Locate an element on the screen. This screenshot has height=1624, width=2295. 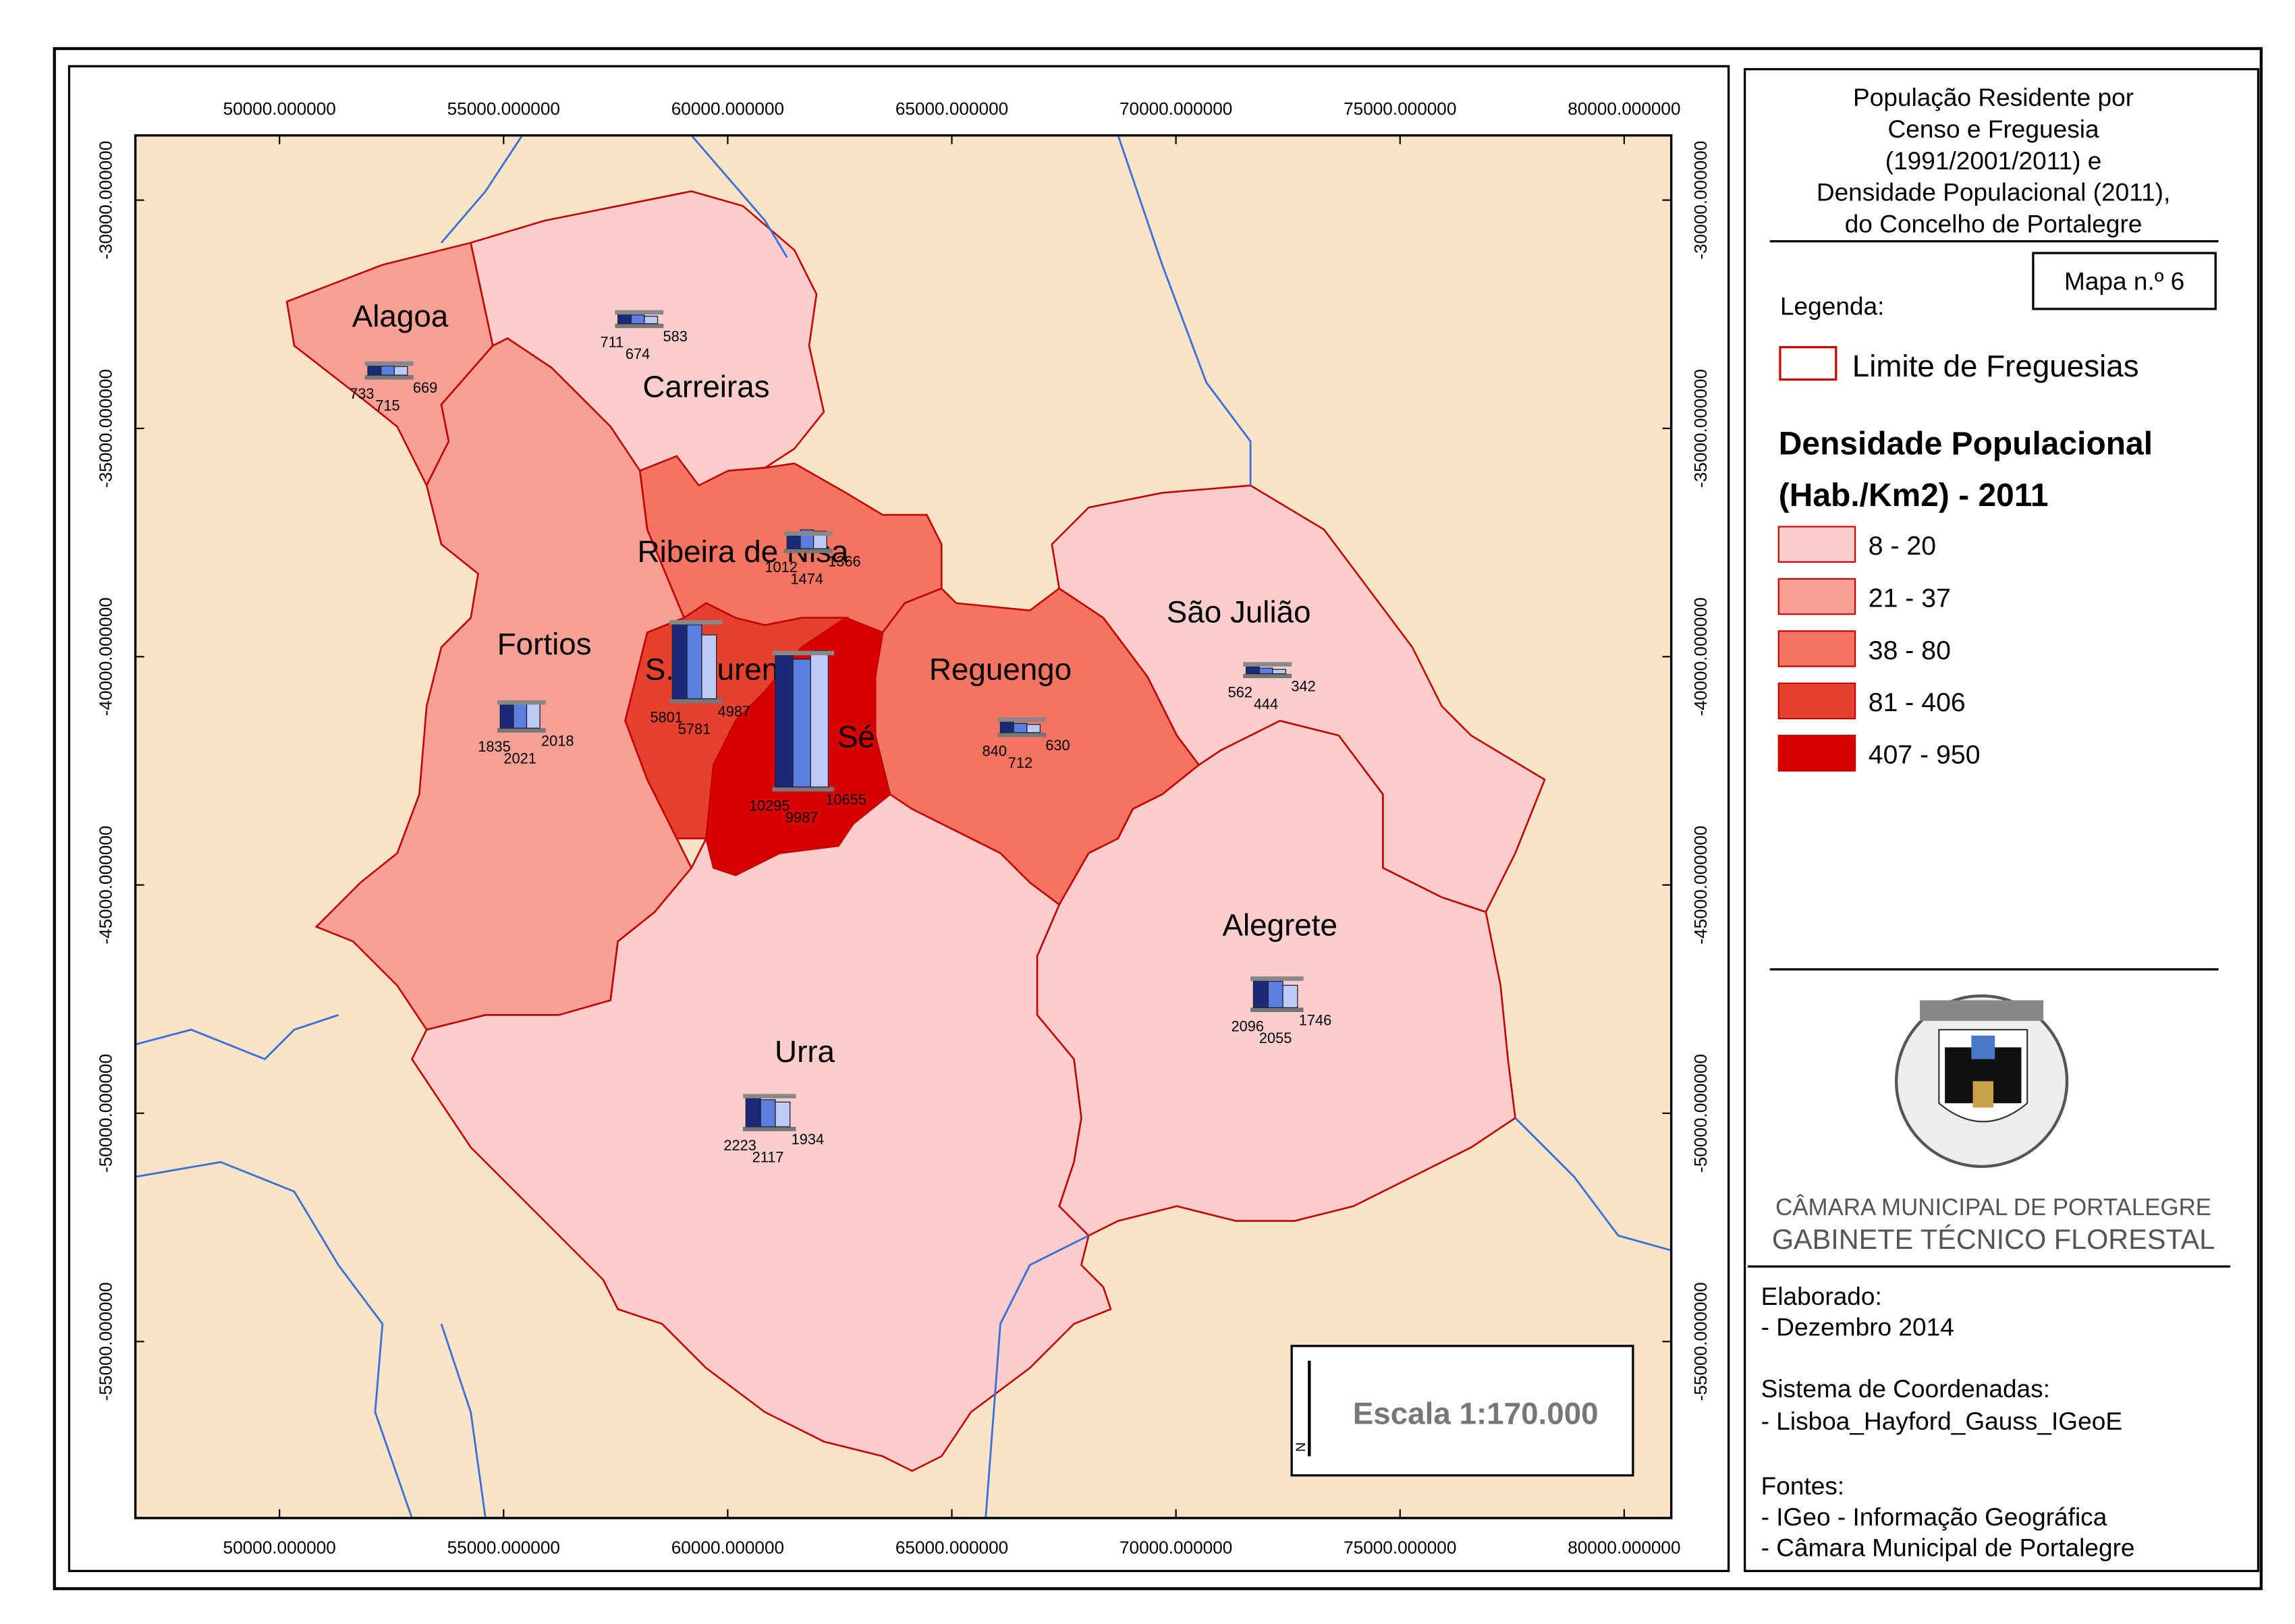
note-line: Fontes: is located at coordinates (1803, 1486).